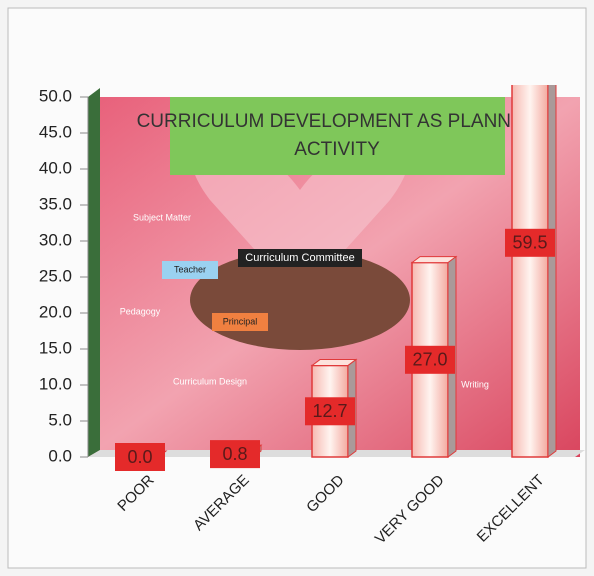 This screenshot has height=576, width=594. I want to click on annotation: Curriculum Committee, so click(299, 258).